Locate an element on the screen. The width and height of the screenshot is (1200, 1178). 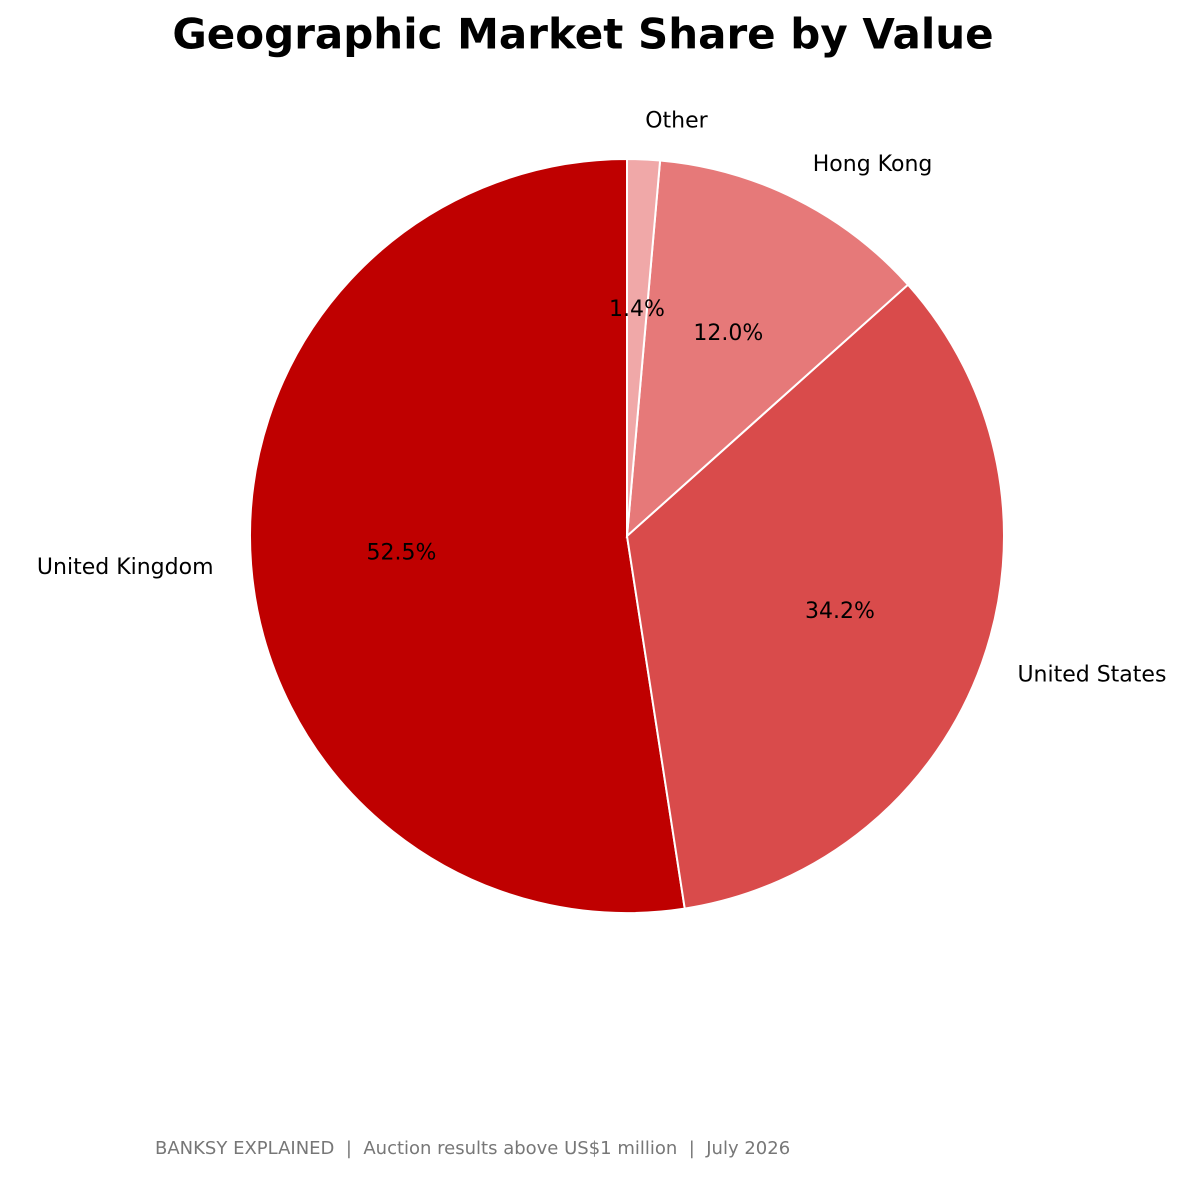
slice-label: United States is located at coordinates (1091, 675).